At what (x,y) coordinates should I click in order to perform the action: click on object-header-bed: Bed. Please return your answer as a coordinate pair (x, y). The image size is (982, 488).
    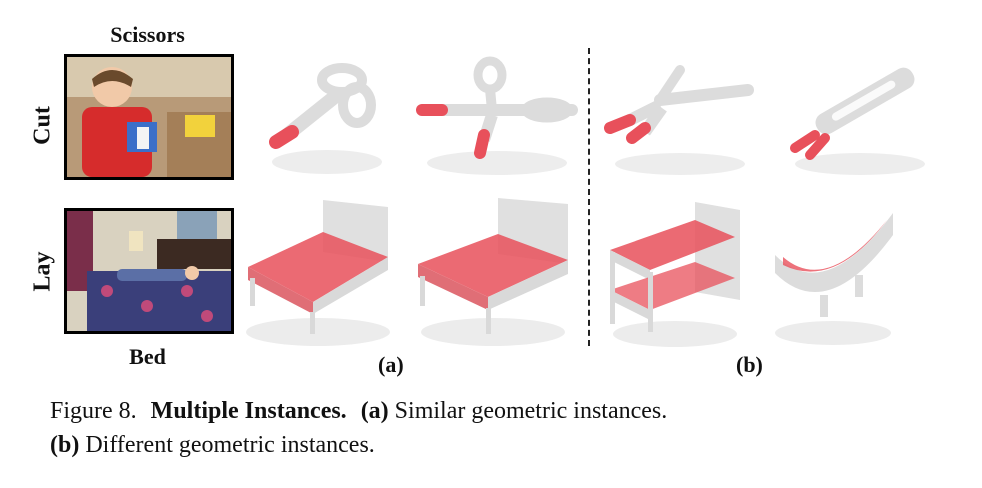
    Looking at the image, I should click on (147, 356).